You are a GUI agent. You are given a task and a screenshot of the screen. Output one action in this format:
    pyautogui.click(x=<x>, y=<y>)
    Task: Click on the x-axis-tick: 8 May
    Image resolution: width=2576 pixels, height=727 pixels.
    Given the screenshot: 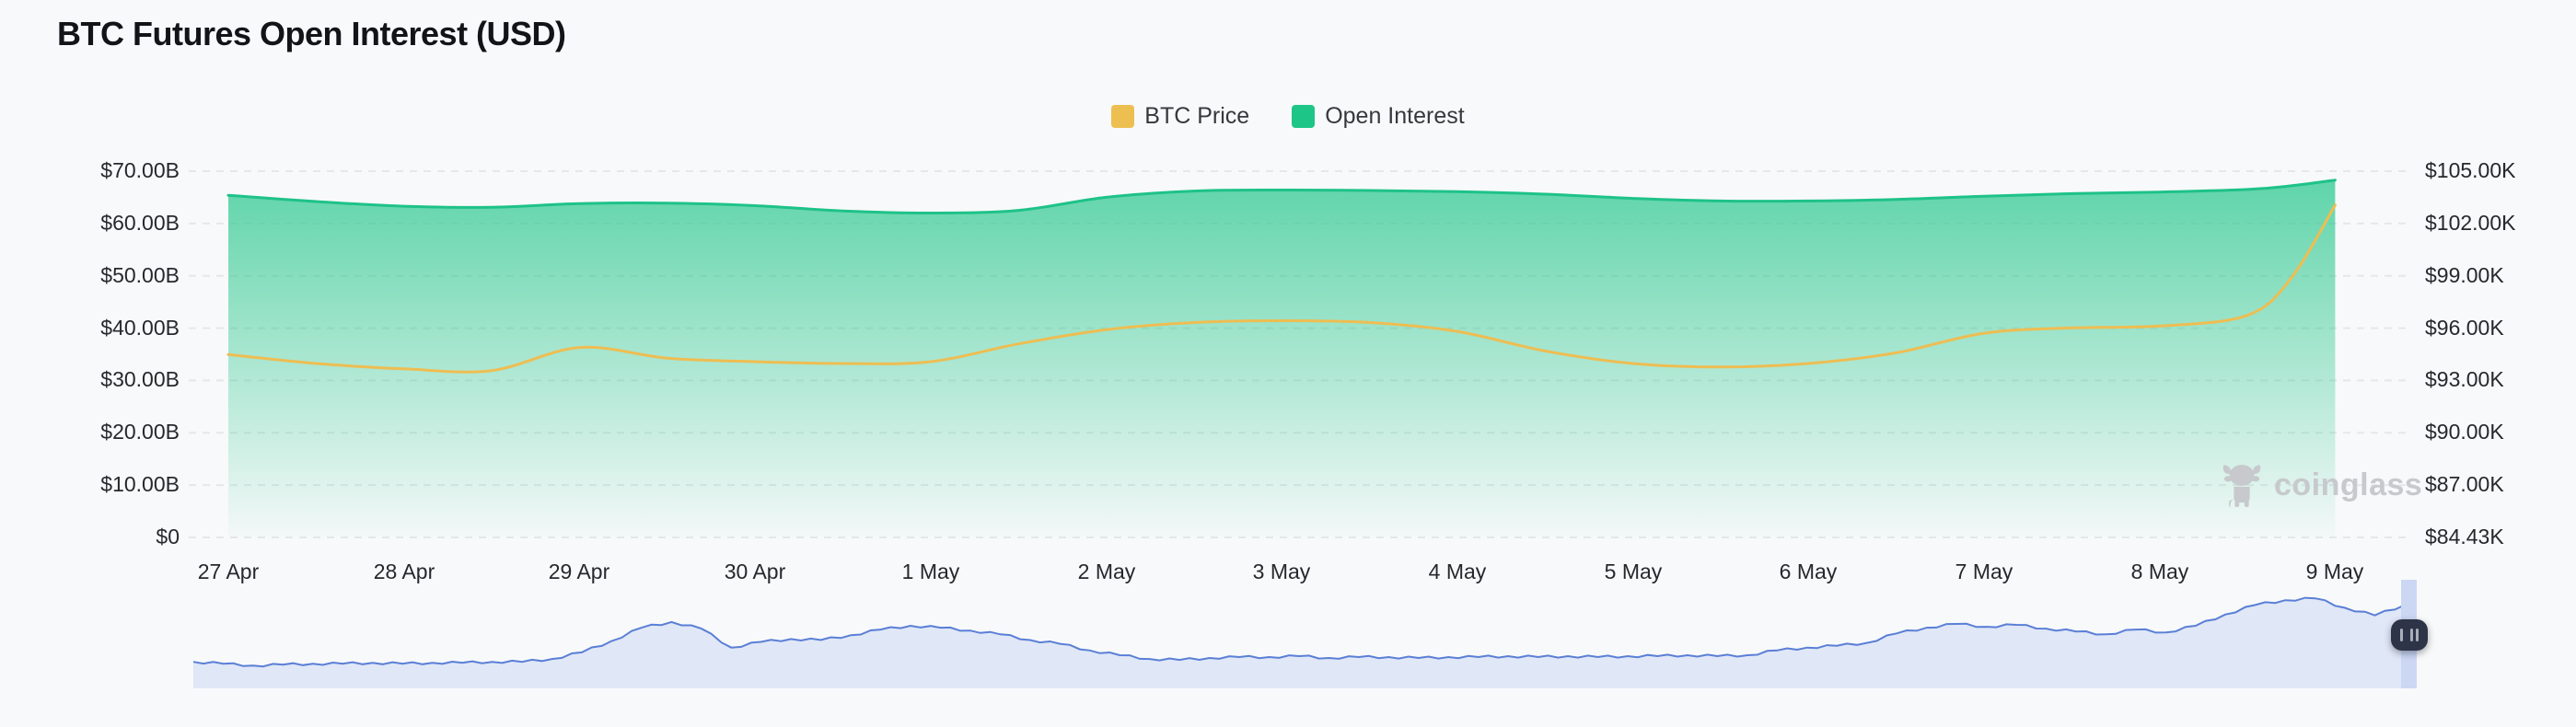 What is the action you would take?
    pyautogui.click(x=2159, y=571)
    